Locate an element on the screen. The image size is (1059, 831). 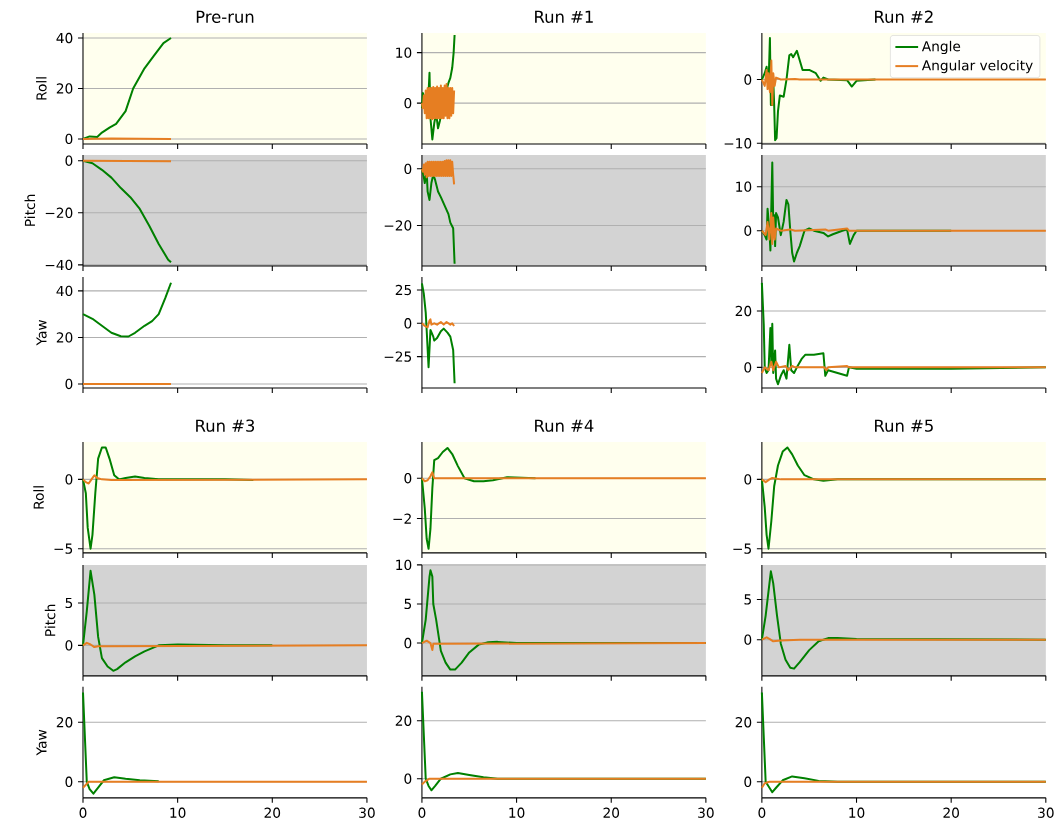
chart-title: Run #3 is located at coordinates (225, 425).